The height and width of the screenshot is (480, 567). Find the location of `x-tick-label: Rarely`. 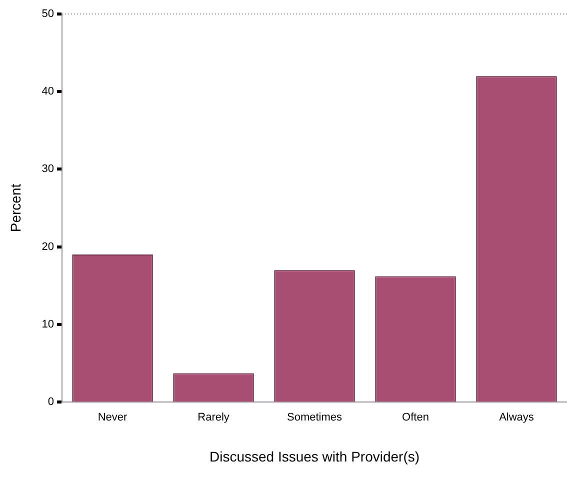

x-tick-label: Rarely is located at coordinates (214, 418).